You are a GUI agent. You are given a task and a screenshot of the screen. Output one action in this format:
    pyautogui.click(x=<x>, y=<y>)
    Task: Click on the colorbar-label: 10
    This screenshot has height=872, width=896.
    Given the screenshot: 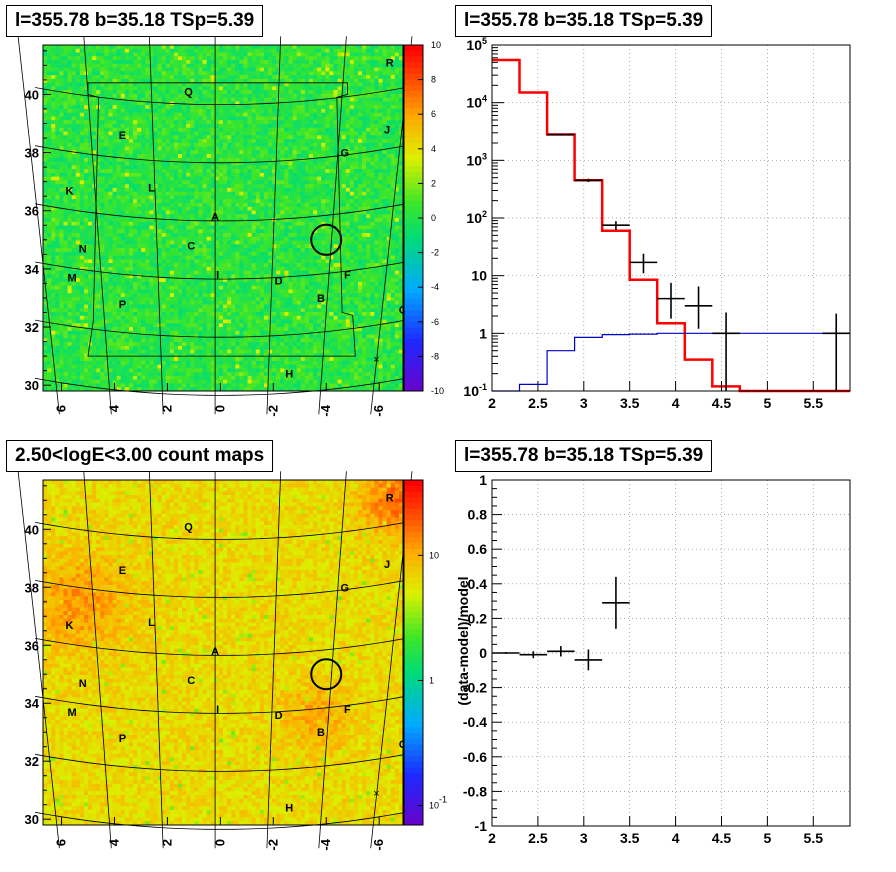 What is the action you would take?
    pyautogui.click(x=434, y=555)
    